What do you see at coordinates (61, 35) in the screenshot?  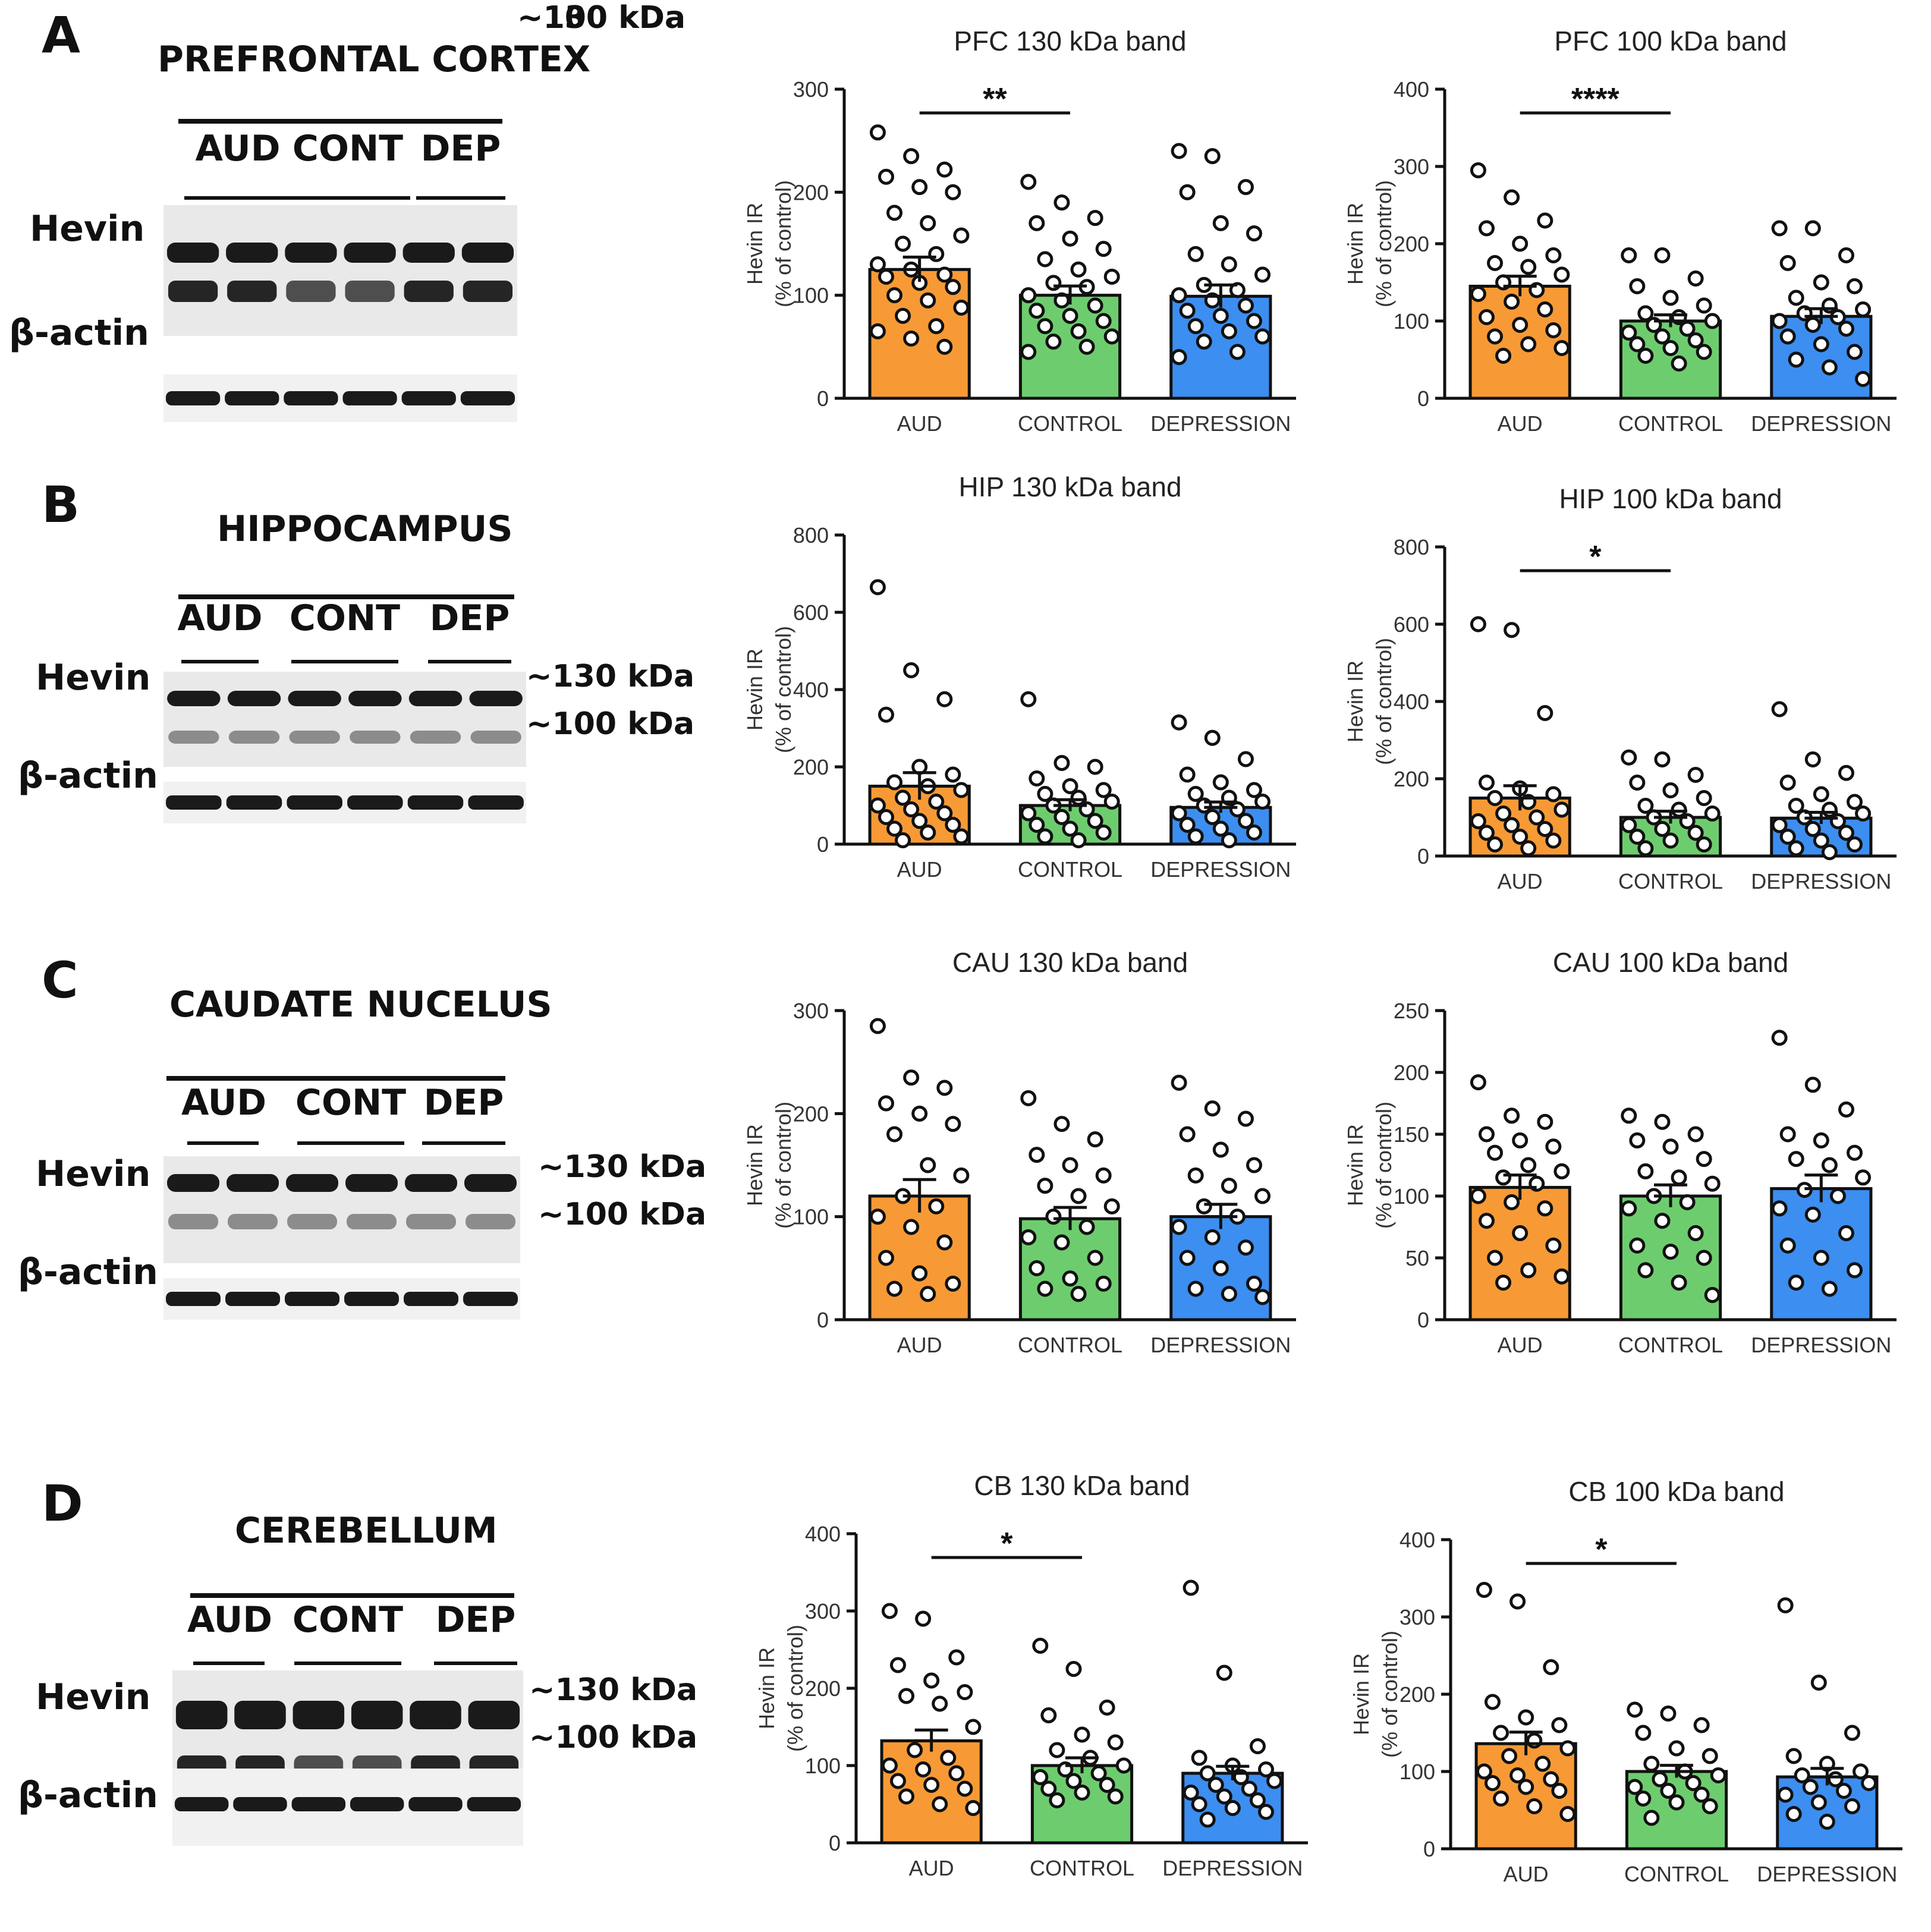 I see `panel-letter: A` at bounding box center [61, 35].